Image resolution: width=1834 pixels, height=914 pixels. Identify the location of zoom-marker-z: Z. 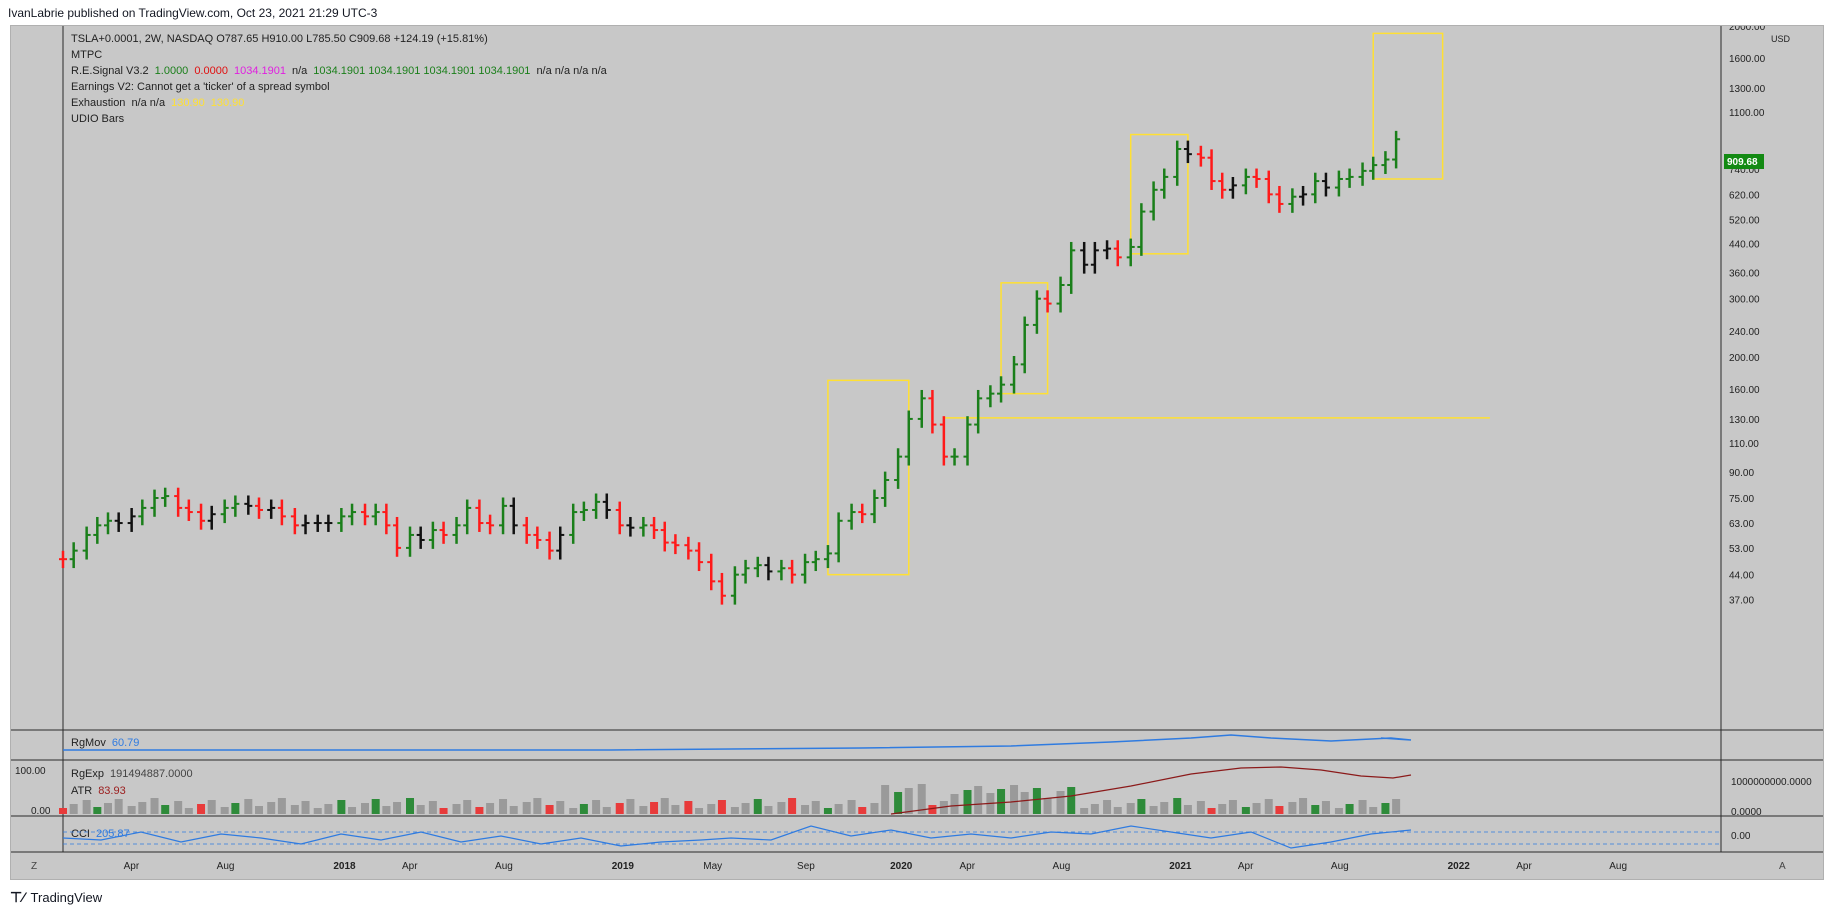
(34, 866).